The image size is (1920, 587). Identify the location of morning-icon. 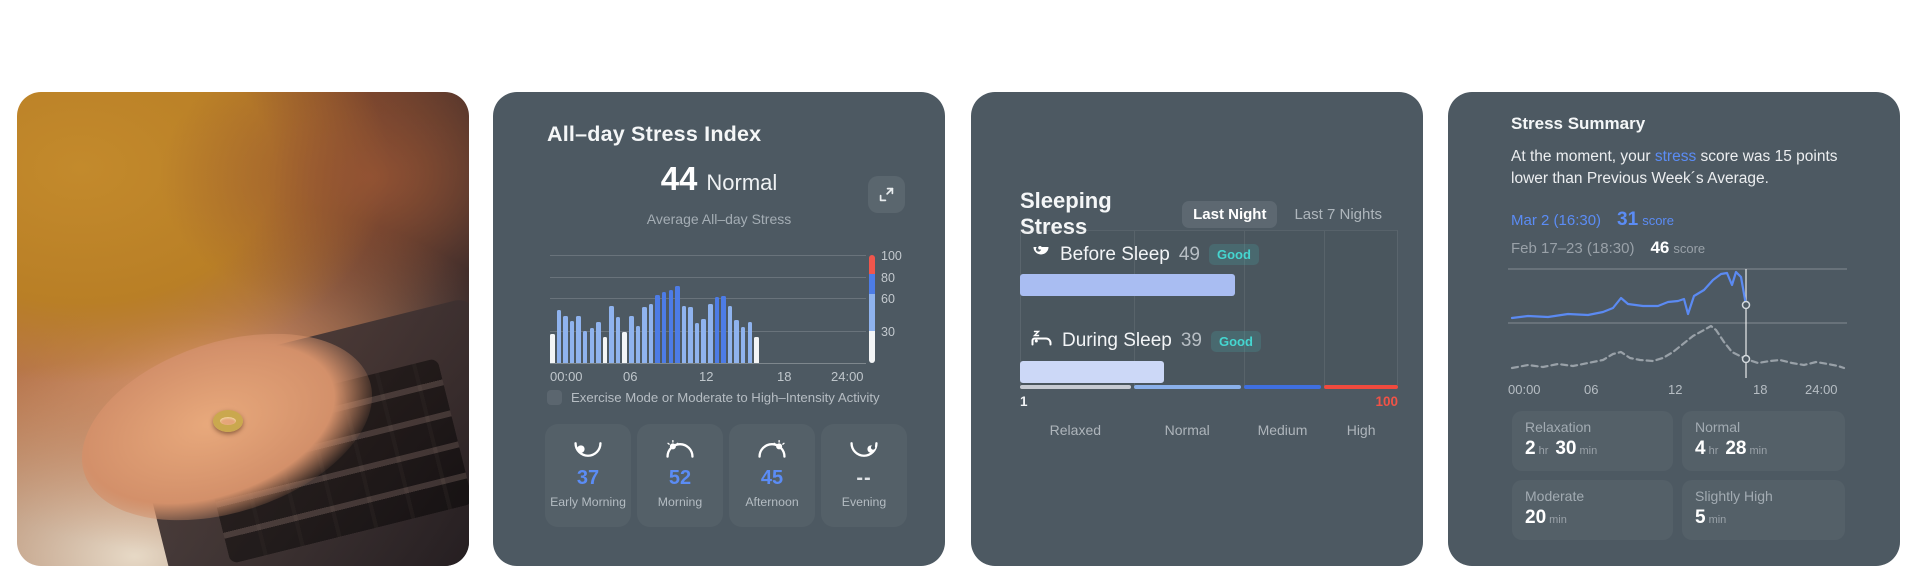
(680, 449).